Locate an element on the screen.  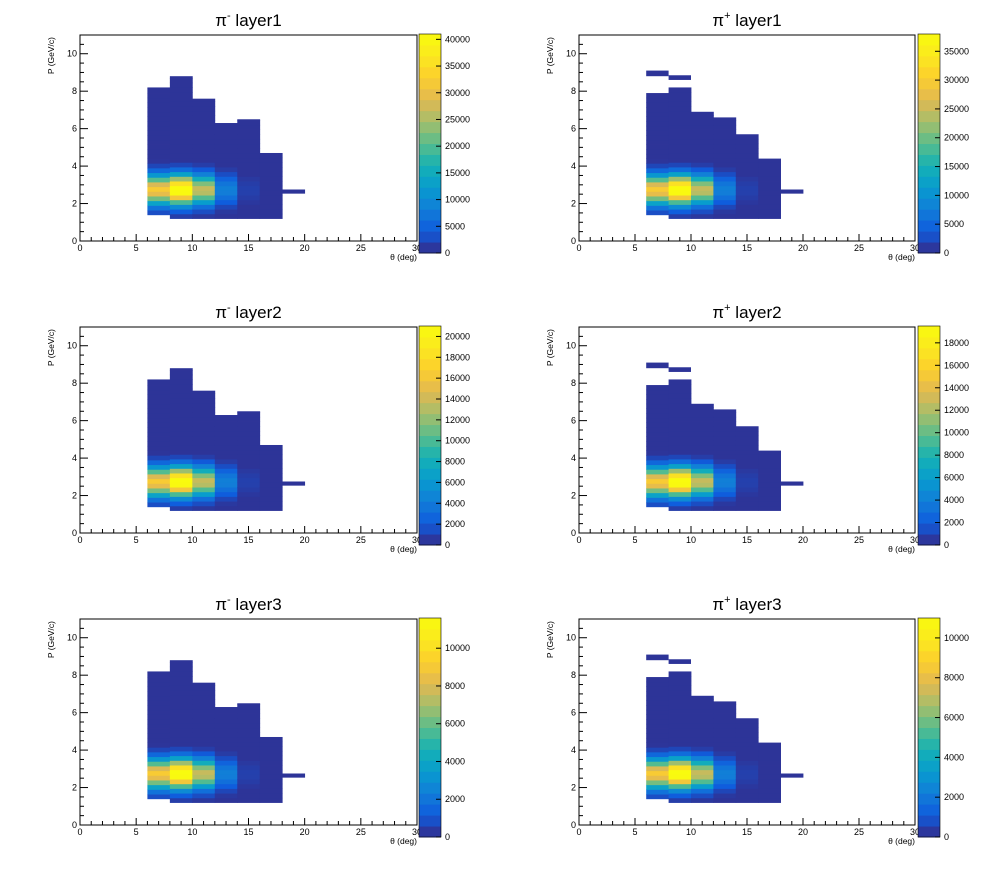
y-tick-label: 6 is located at coordinates (74, 421).